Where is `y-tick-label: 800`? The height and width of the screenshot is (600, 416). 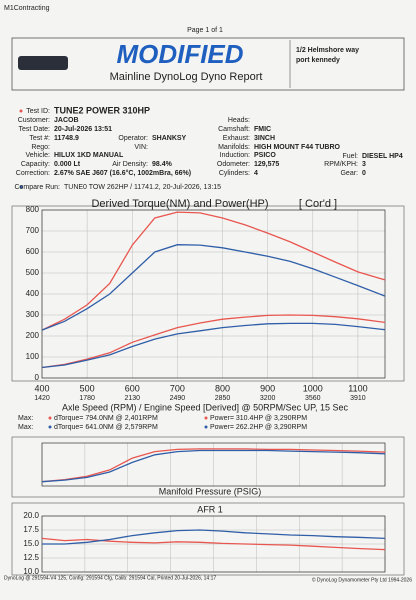 y-tick-label: 800 is located at coordinates (33, 209).